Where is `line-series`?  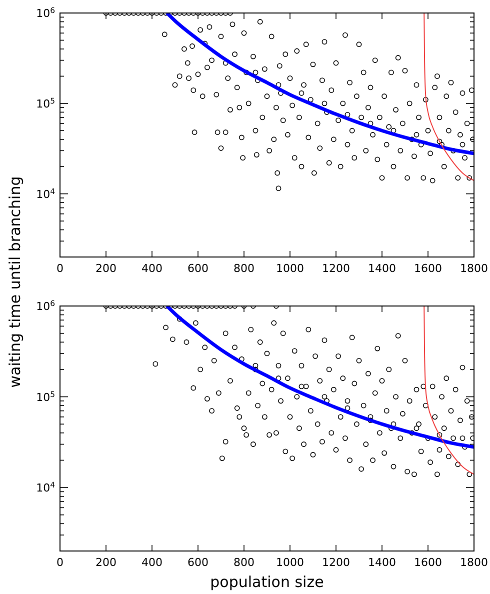
line-series is located at coordinates (449, 97).